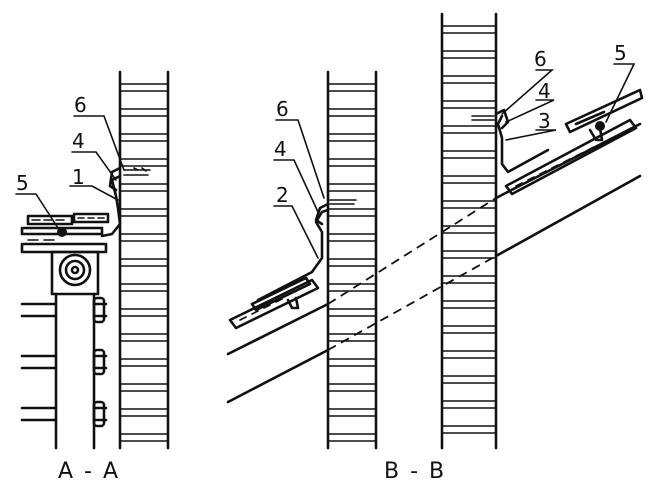 Image resolution: width=650 pixels, height=498 pixels. I want to click on tiles-b-right-hatch, so click(555, 166).